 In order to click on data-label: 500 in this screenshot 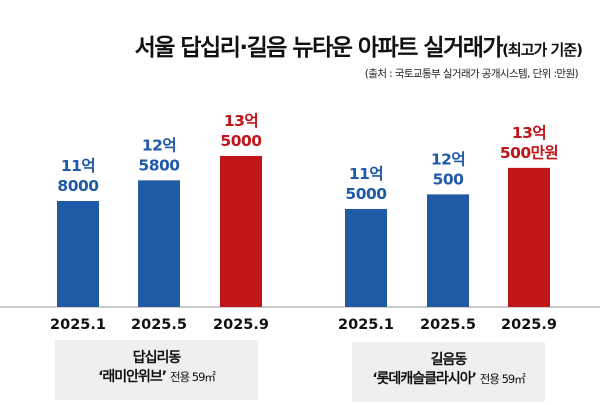, I will do `click(449, 179)`.